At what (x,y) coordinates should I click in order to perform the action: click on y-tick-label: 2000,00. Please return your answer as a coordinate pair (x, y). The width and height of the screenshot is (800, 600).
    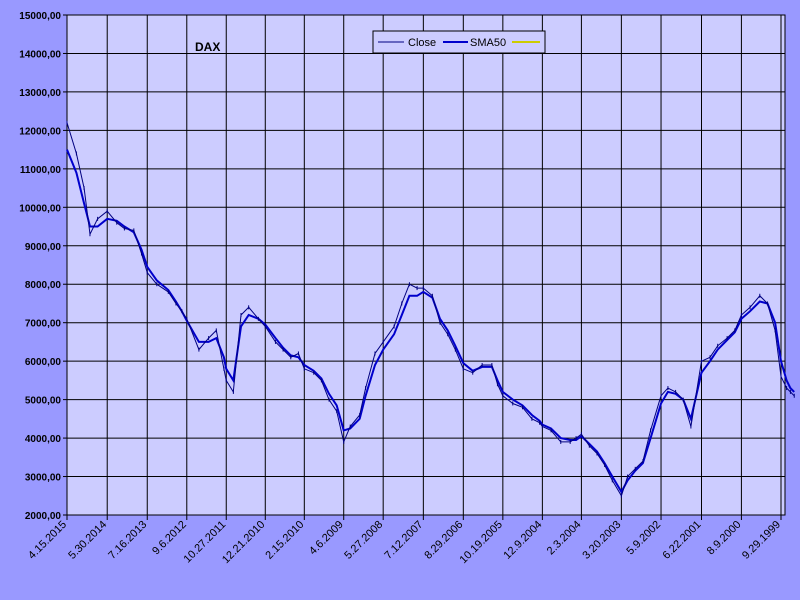
    Looking at the image, I should click on (43, 516).